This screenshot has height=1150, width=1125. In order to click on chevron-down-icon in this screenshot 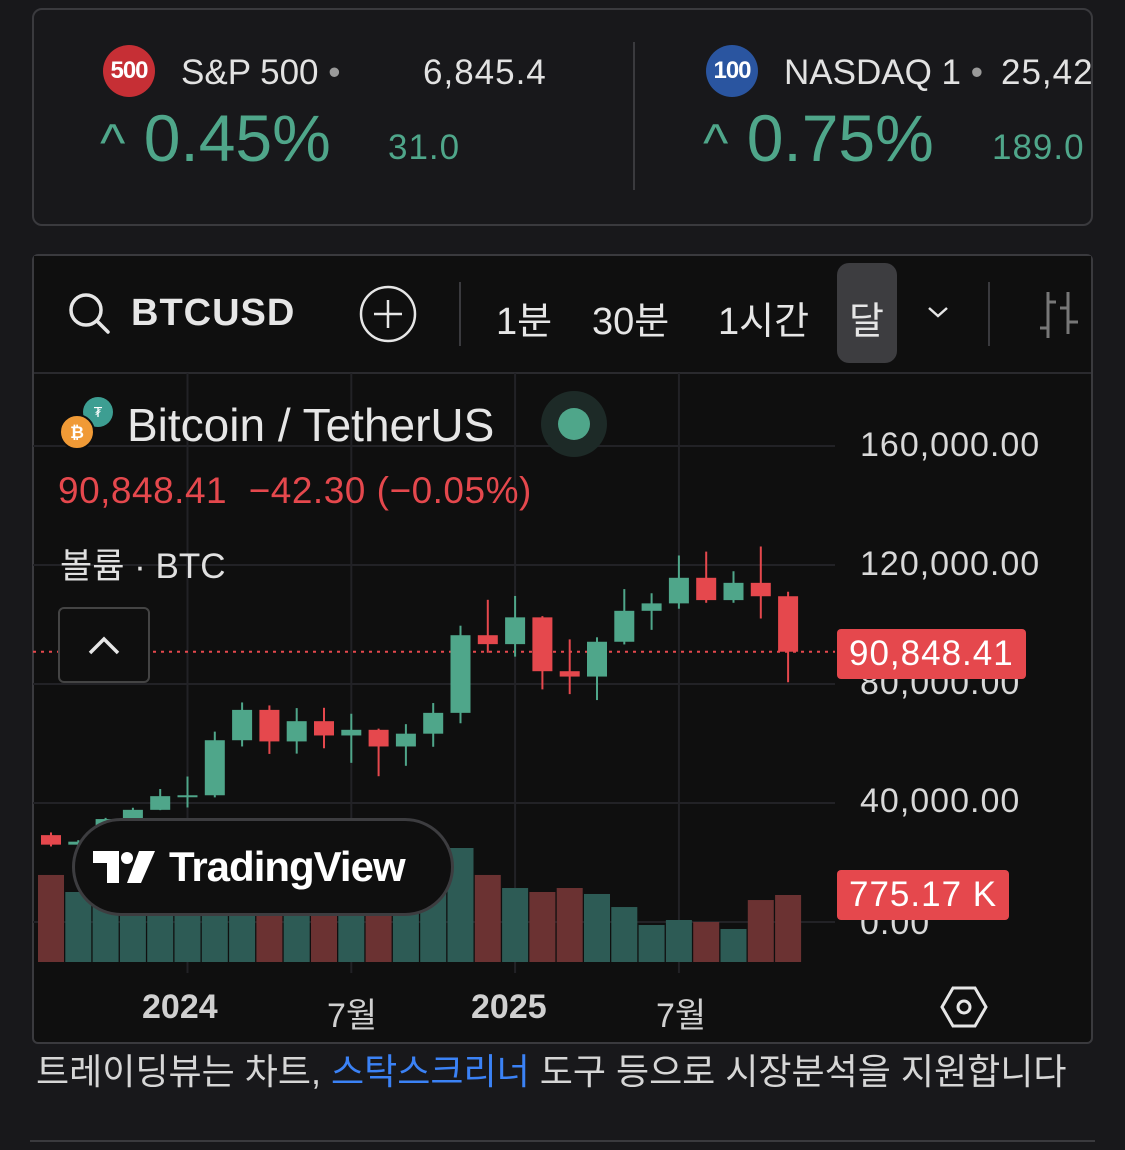, I will do `click(938, 312)`.